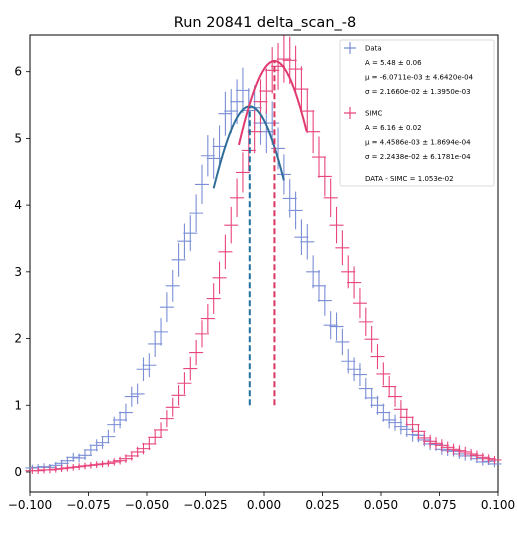 This screenshot has height=546, width=517. What do you see at coordinates (18, 272) in the screenshot?
I see `y-tick-label: 3` at bounding box center [18, 272].